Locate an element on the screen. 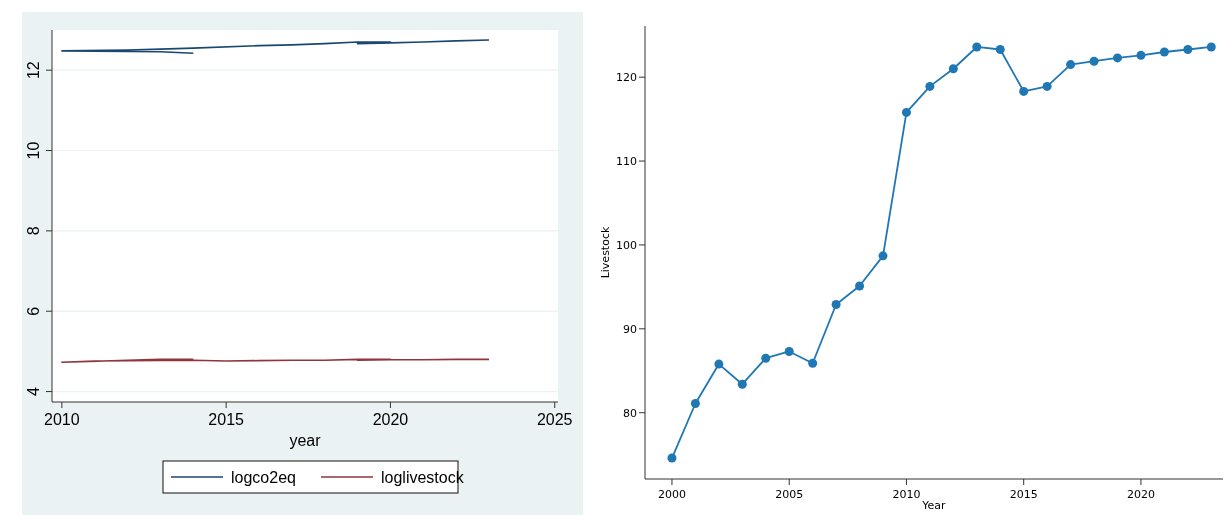 The image size is (1225, 515). y-tick-label: 4 is located at coordinates (33, 392).